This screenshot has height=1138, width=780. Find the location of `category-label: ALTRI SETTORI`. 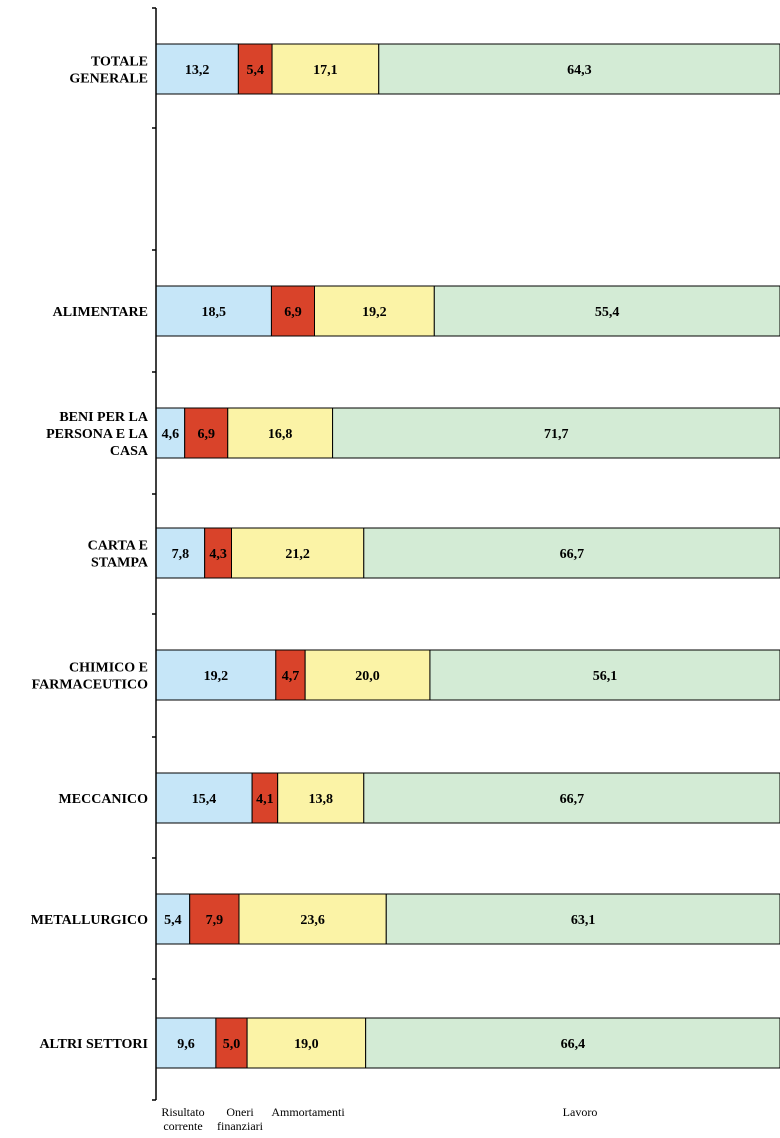

category-label: ALTRI SETTORI is located at coordinates (93, 1044).